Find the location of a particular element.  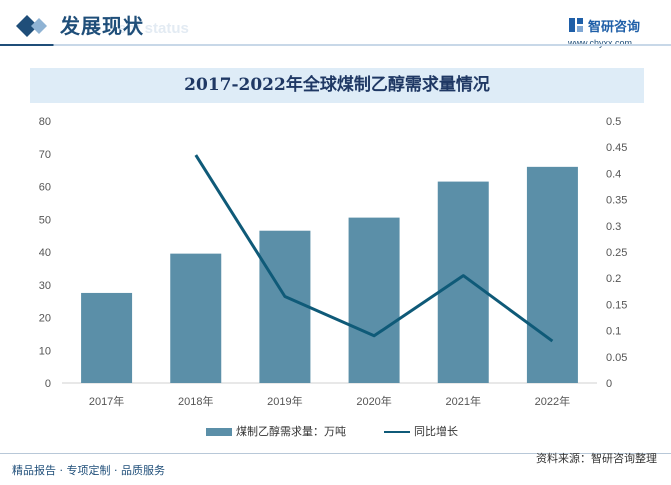

brand-logo-icon is located at coordinates (576, 25).